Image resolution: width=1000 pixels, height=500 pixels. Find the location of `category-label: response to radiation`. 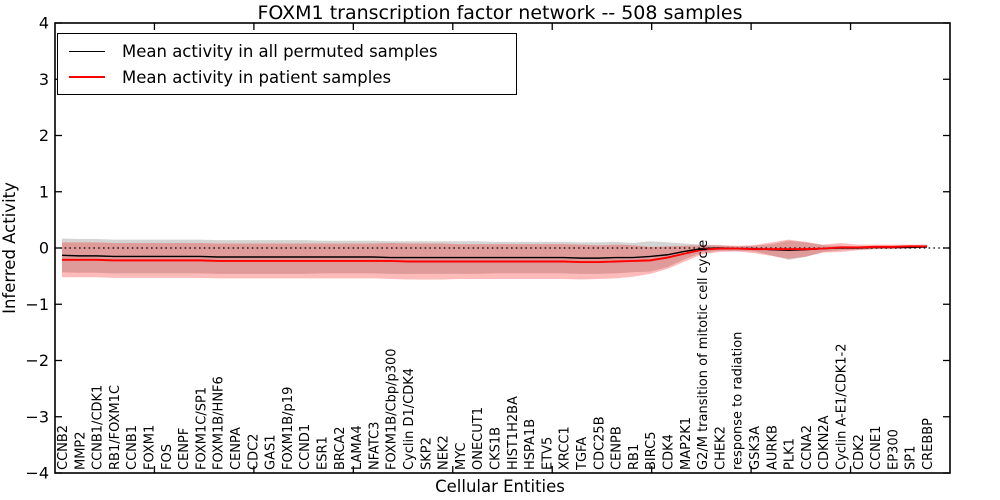

category-label: response to radiation is located at coordinates (738, 401).